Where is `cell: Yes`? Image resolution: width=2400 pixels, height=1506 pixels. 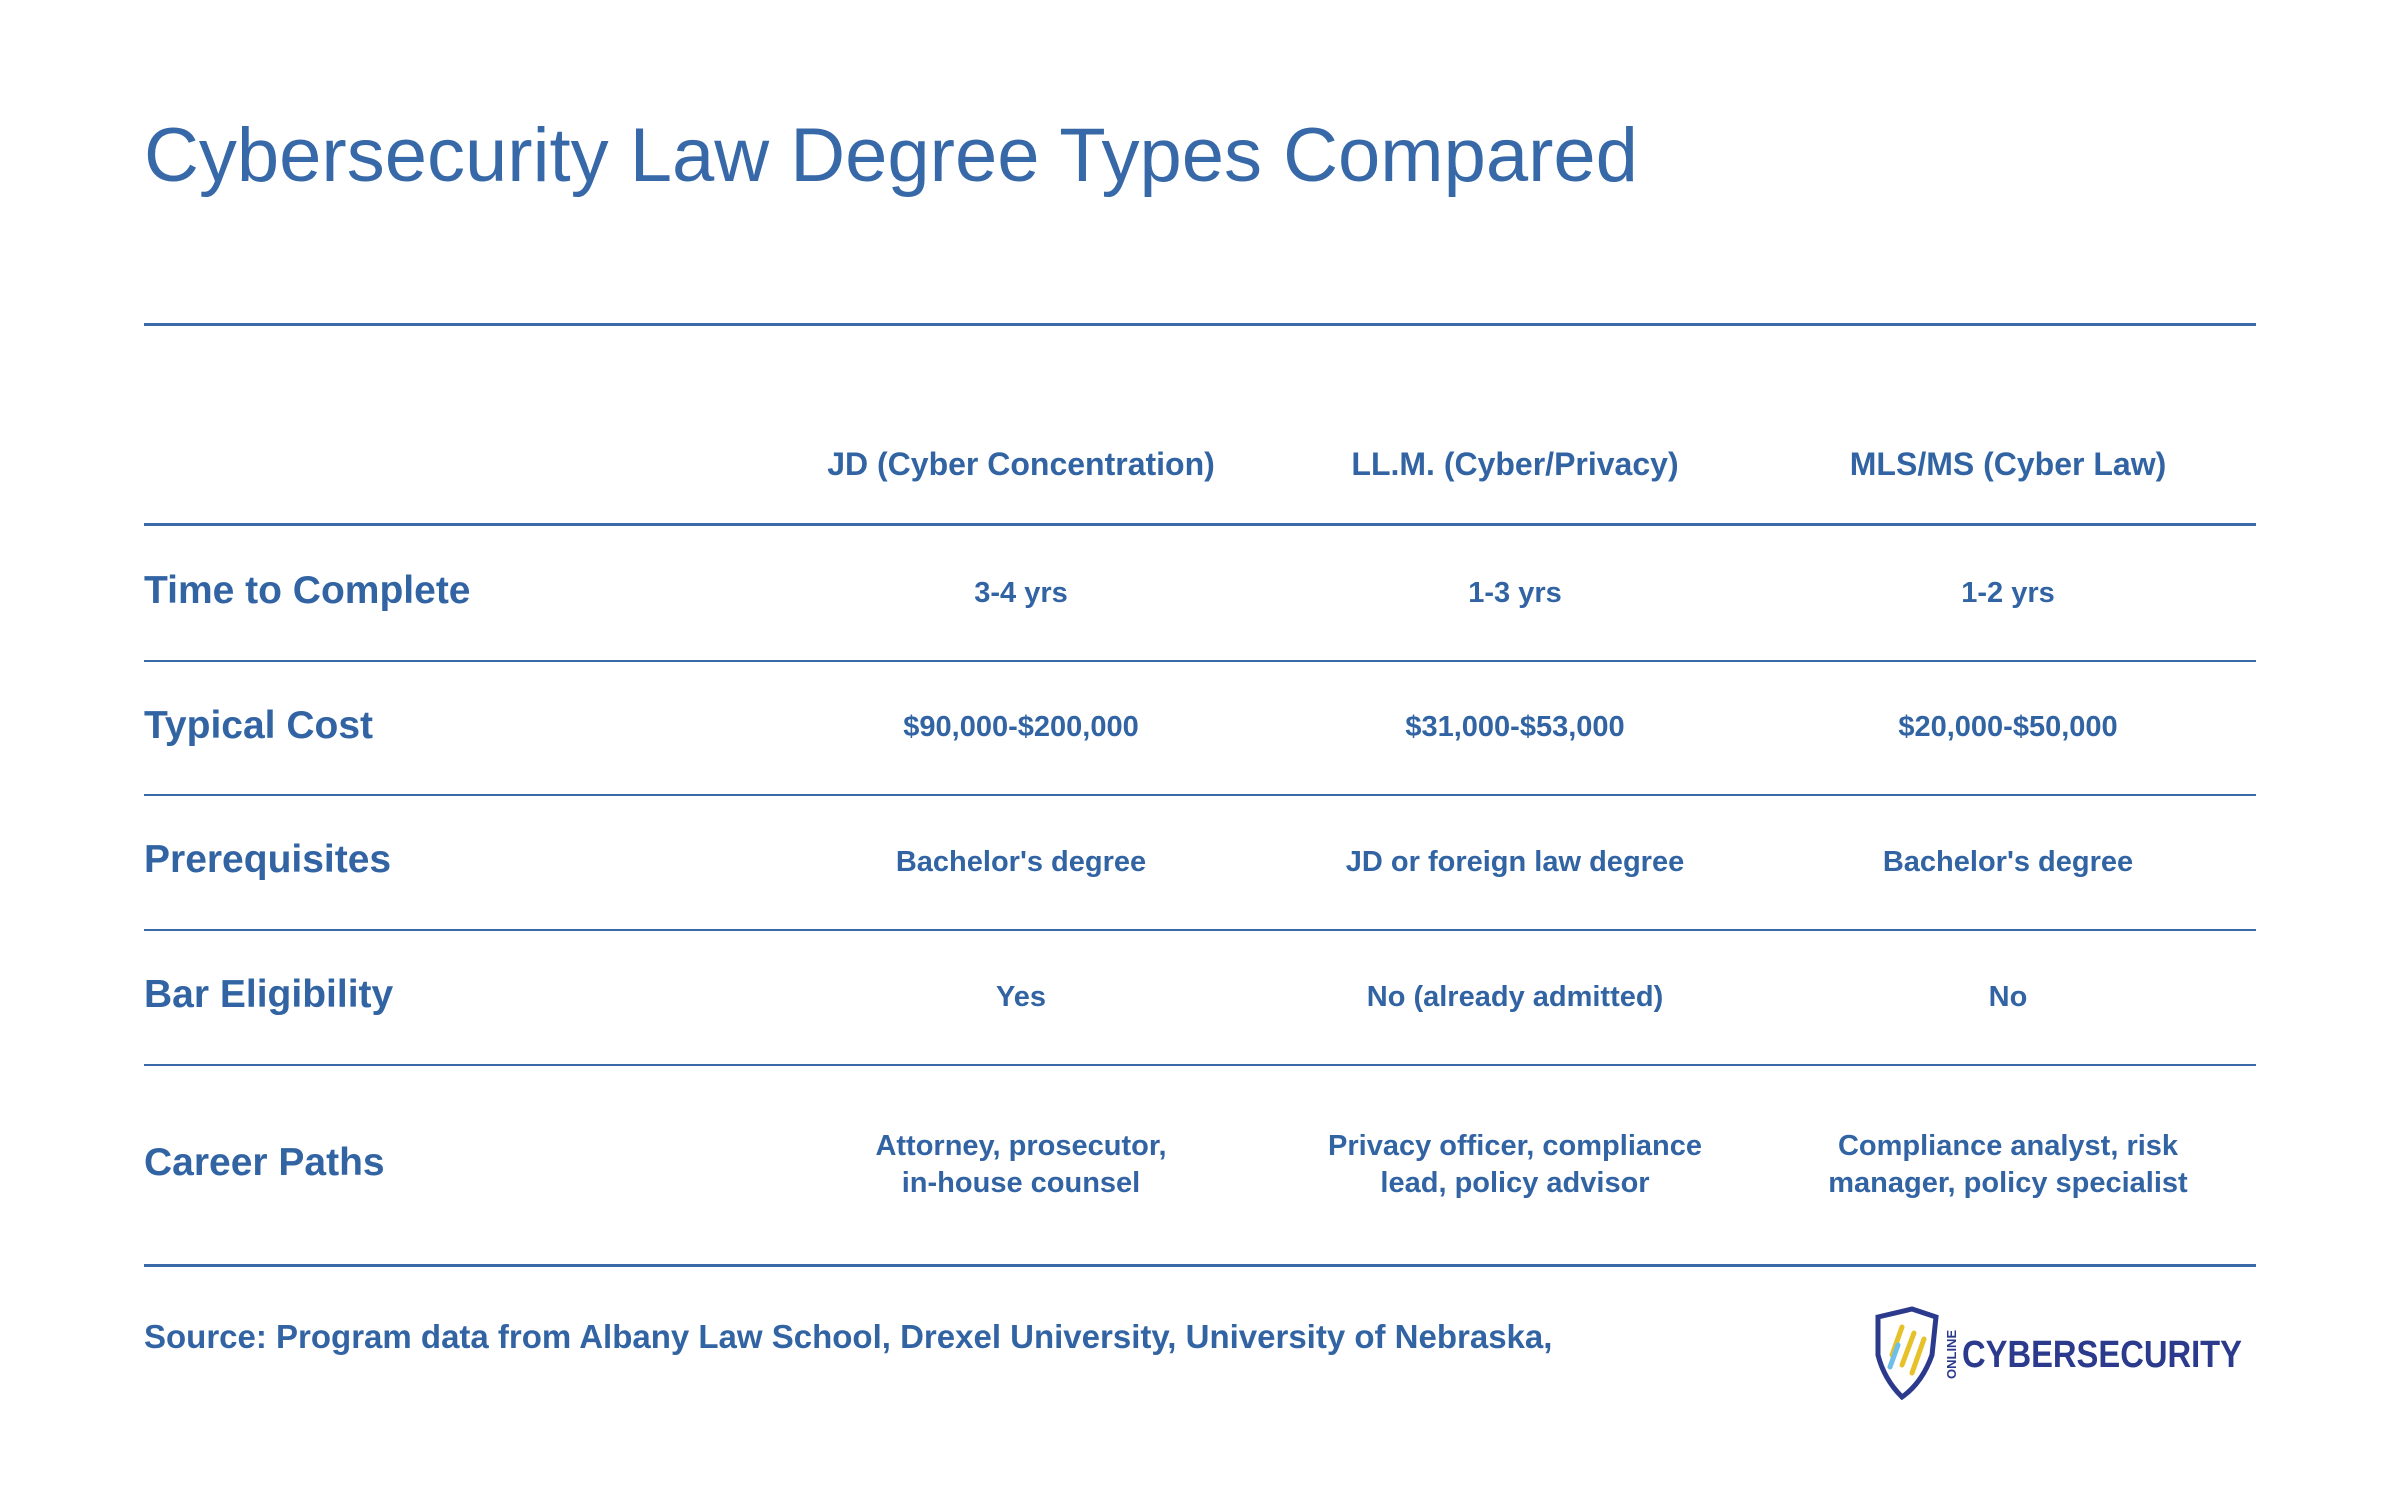 cell: Yes is located at coordinates (1021, 997).